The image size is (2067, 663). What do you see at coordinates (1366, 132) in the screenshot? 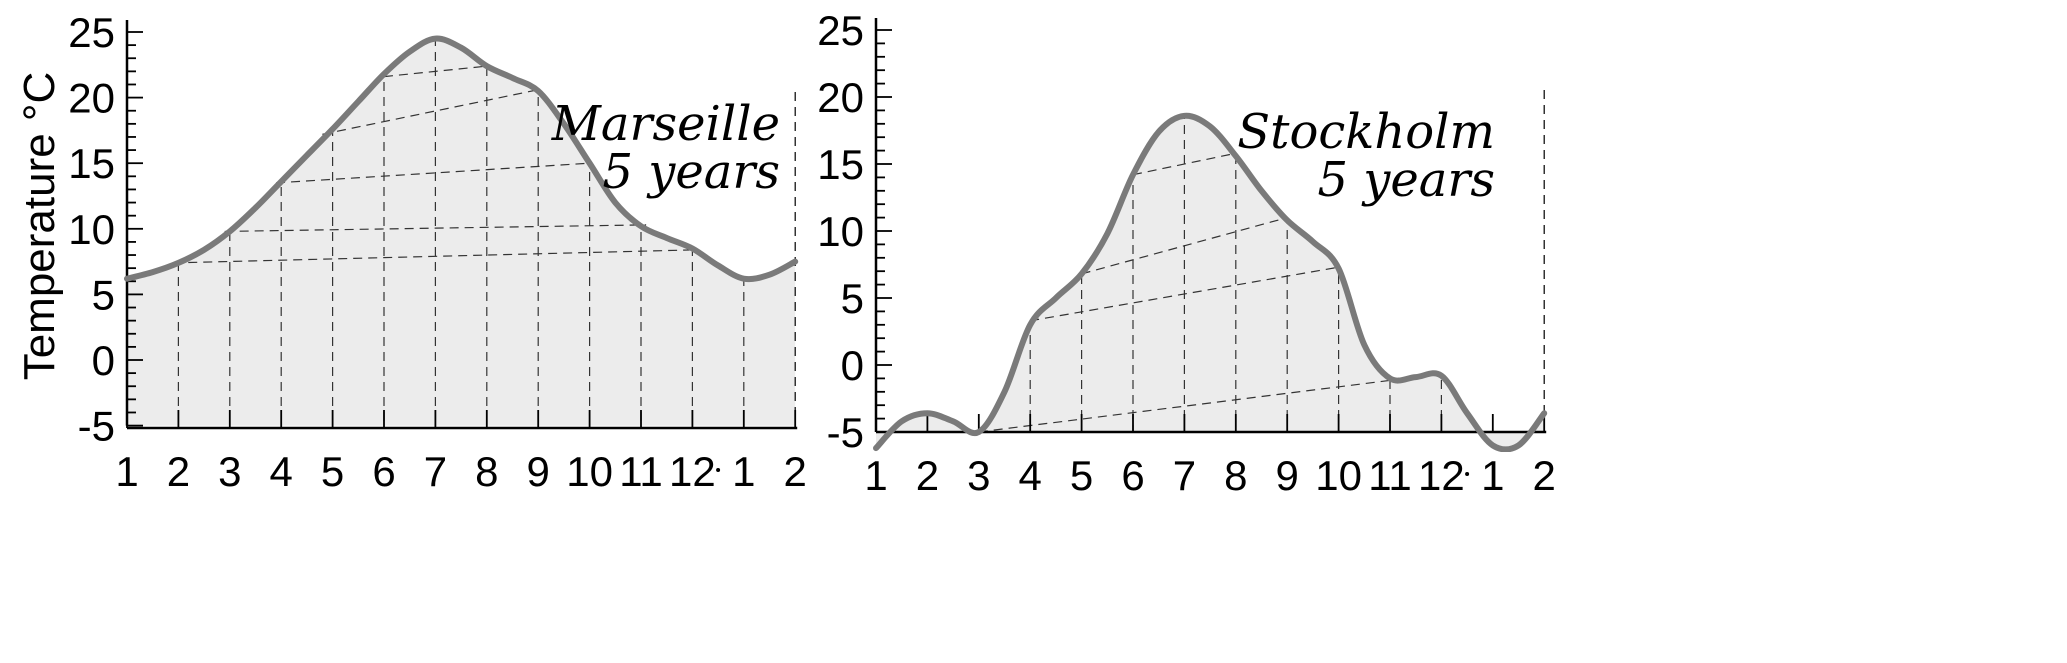
I see `city-name-label: Stockholm` at bounding box center [1366, 132].